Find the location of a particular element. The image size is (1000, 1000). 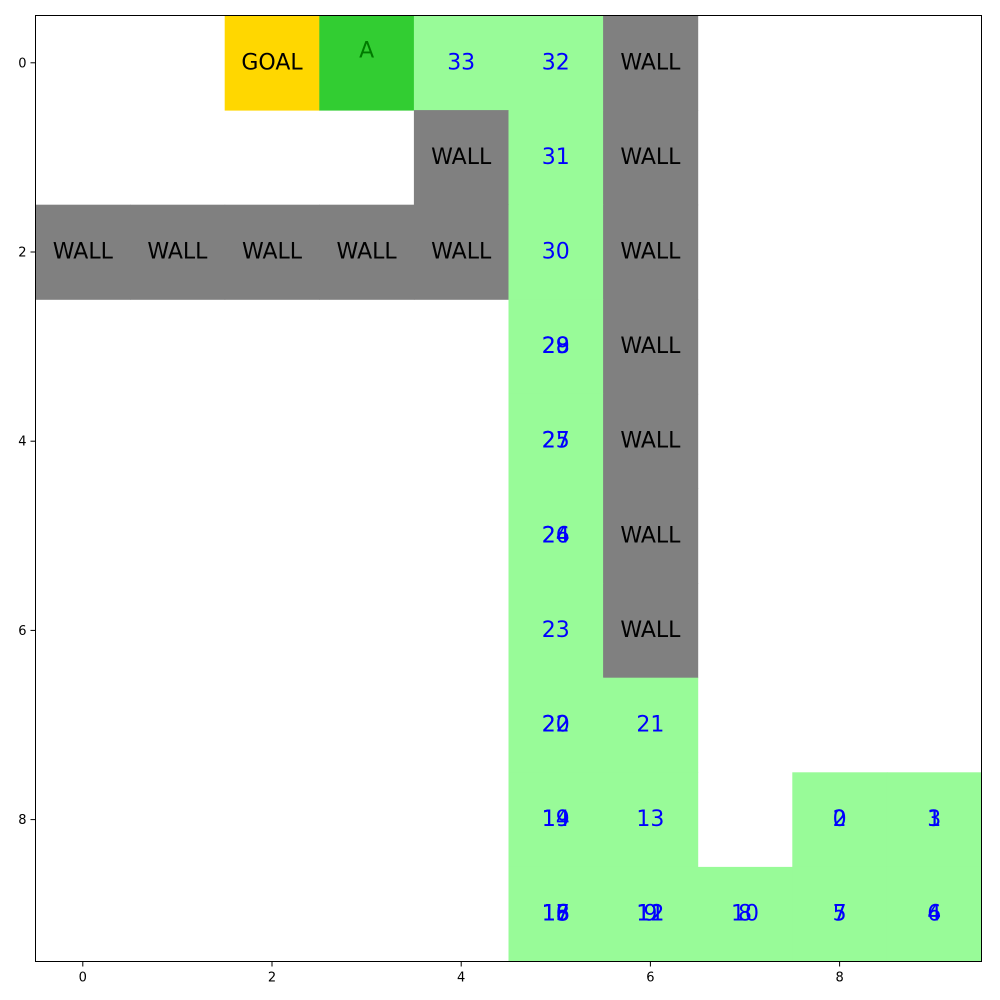

step-number-label: 30 is located at coordinates (556, 252).